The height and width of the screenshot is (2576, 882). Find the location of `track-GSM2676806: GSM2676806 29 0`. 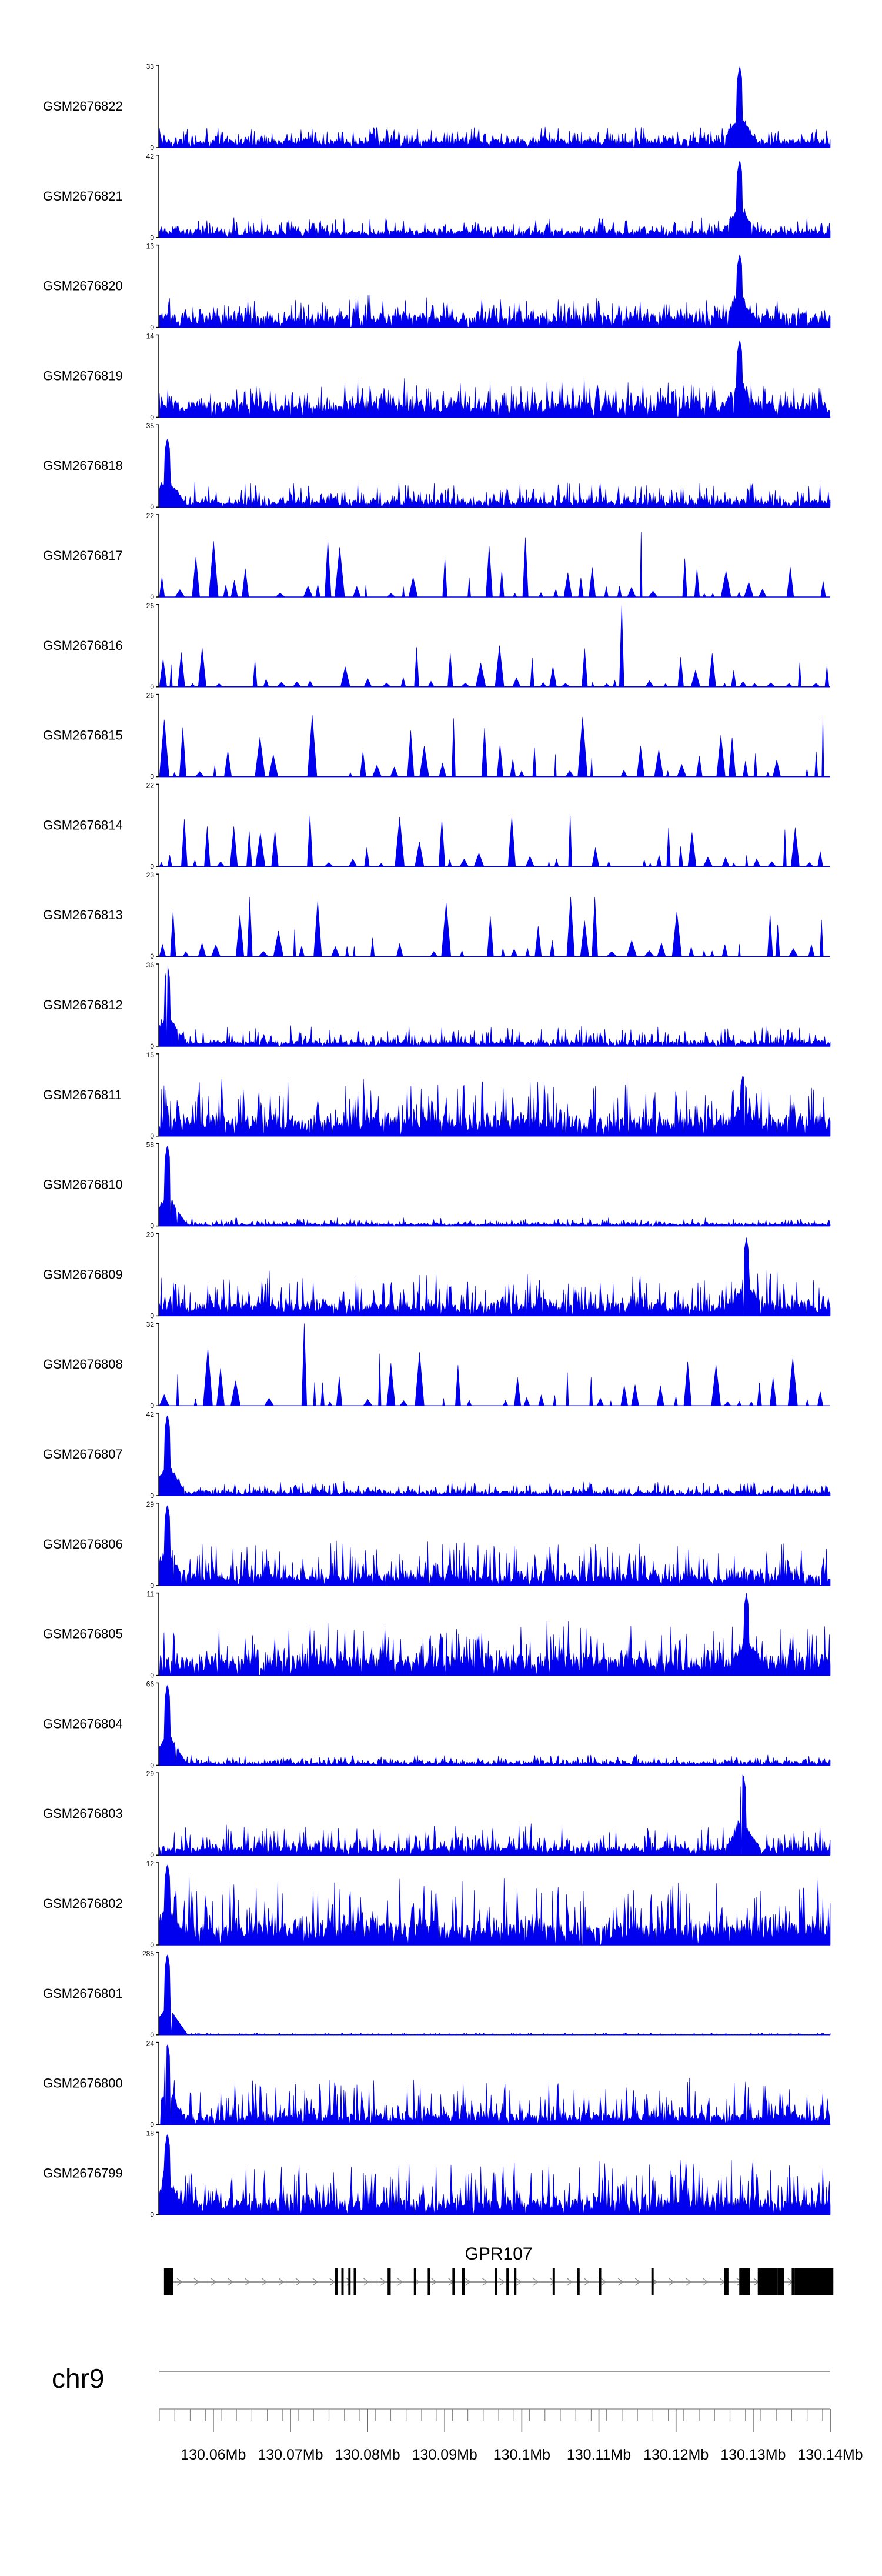

track-GSM2676806: GSM2676806 29 0 is located at coordinates (437, 1545).